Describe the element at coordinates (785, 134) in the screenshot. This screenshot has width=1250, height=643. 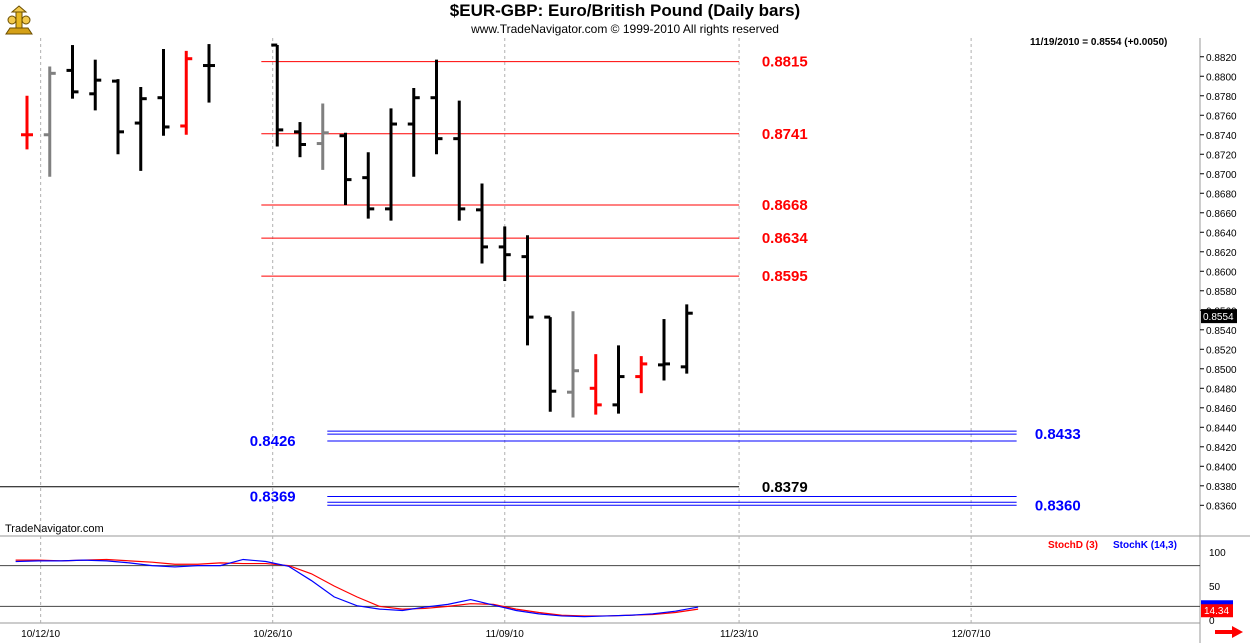
I see `price-level-label: 0.8741` at that location.